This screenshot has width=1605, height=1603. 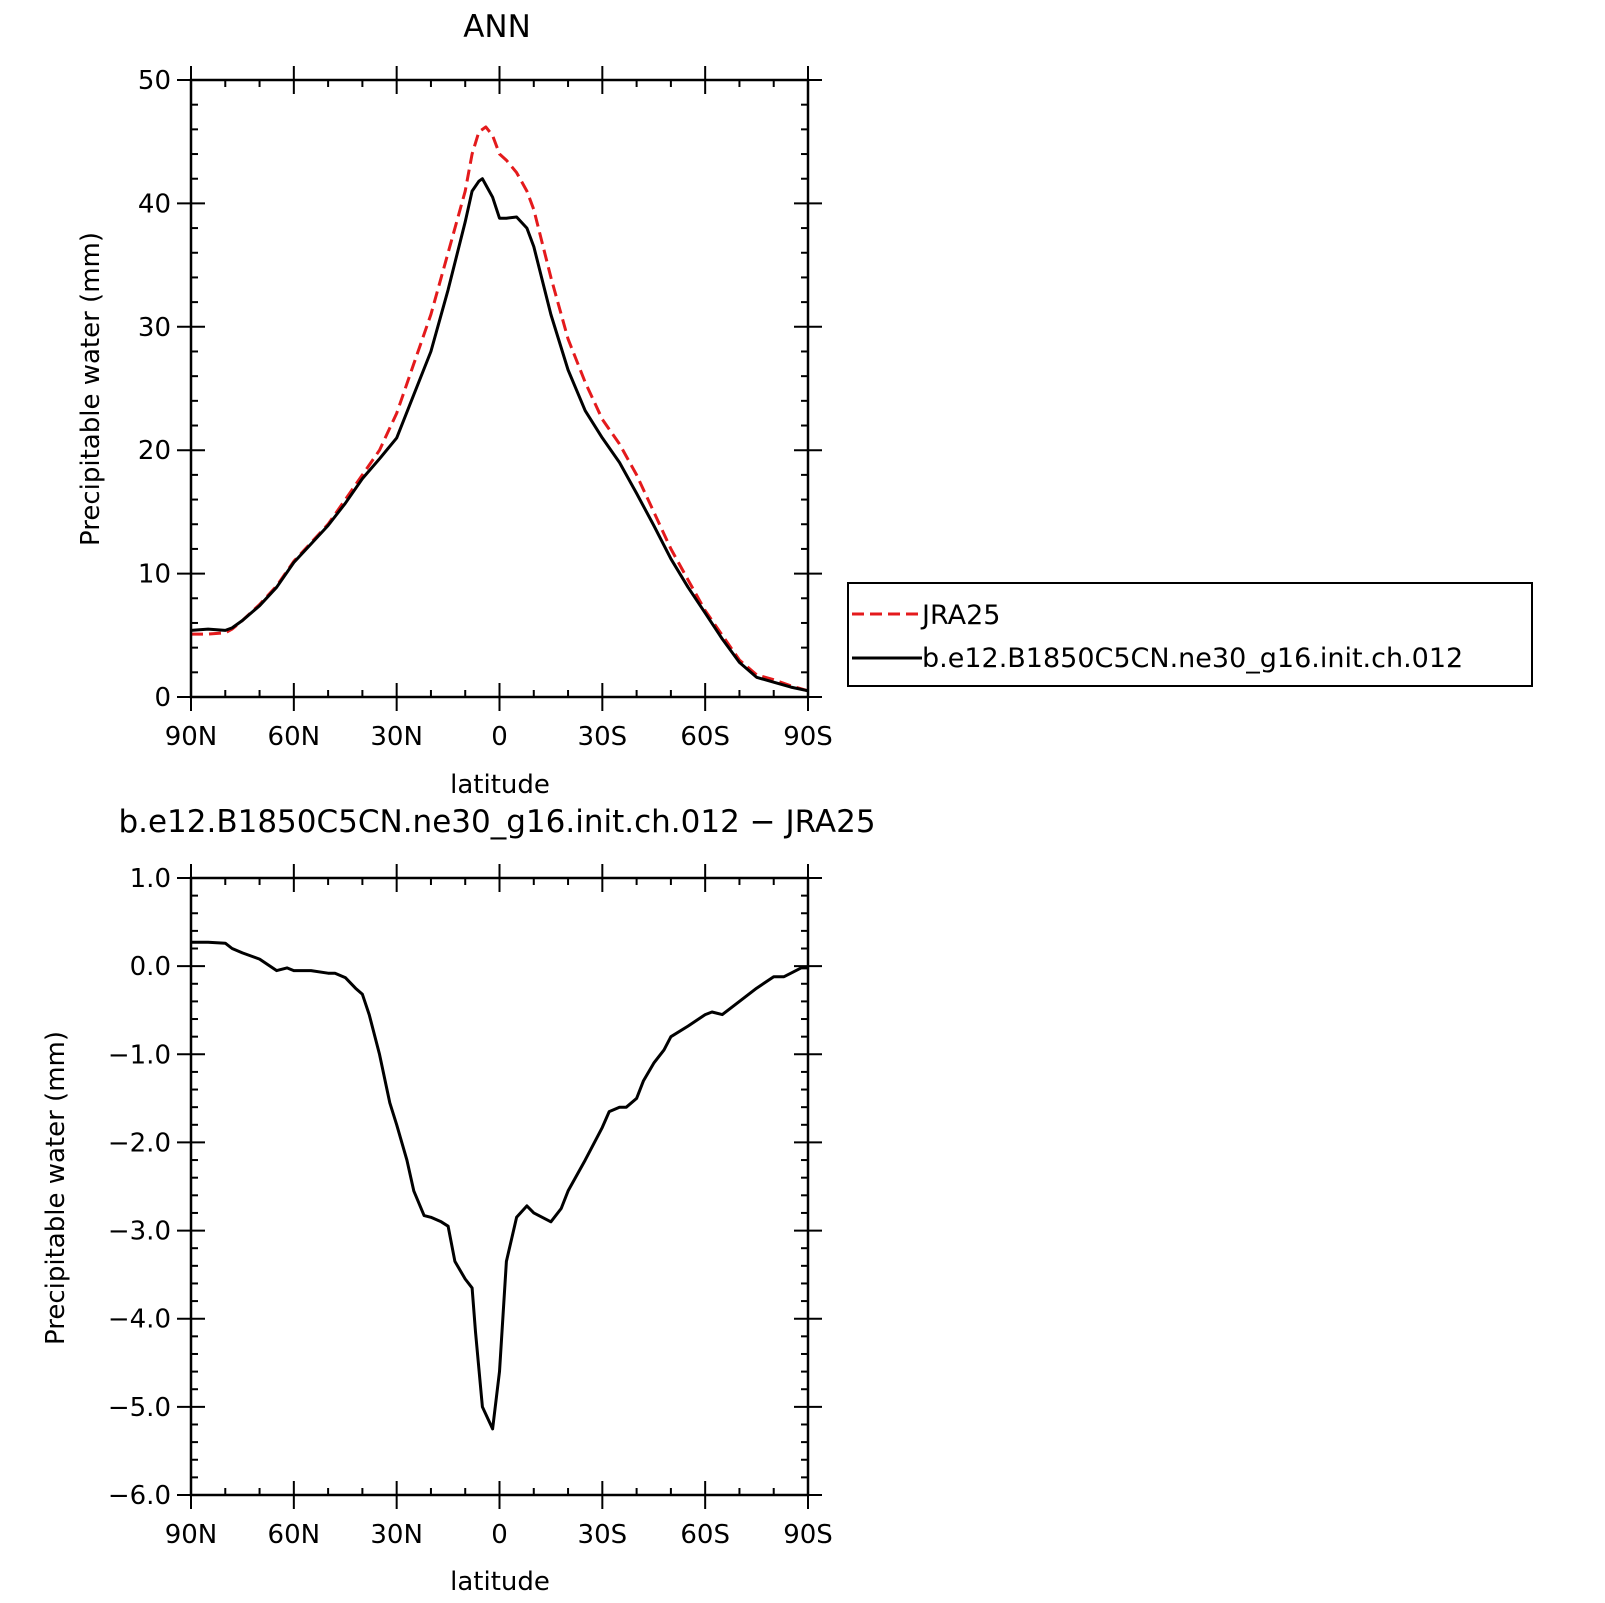 I want to click on series-line-jra25, so click(x=500, y=409).